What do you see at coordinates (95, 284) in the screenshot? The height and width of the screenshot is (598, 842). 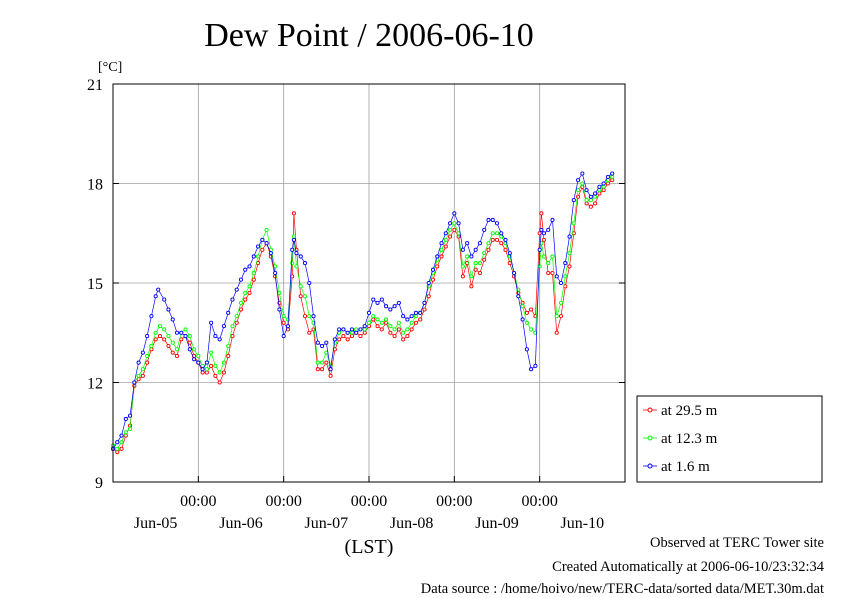 I see `y-tick-label: 15` at bounding box center [95, 284].